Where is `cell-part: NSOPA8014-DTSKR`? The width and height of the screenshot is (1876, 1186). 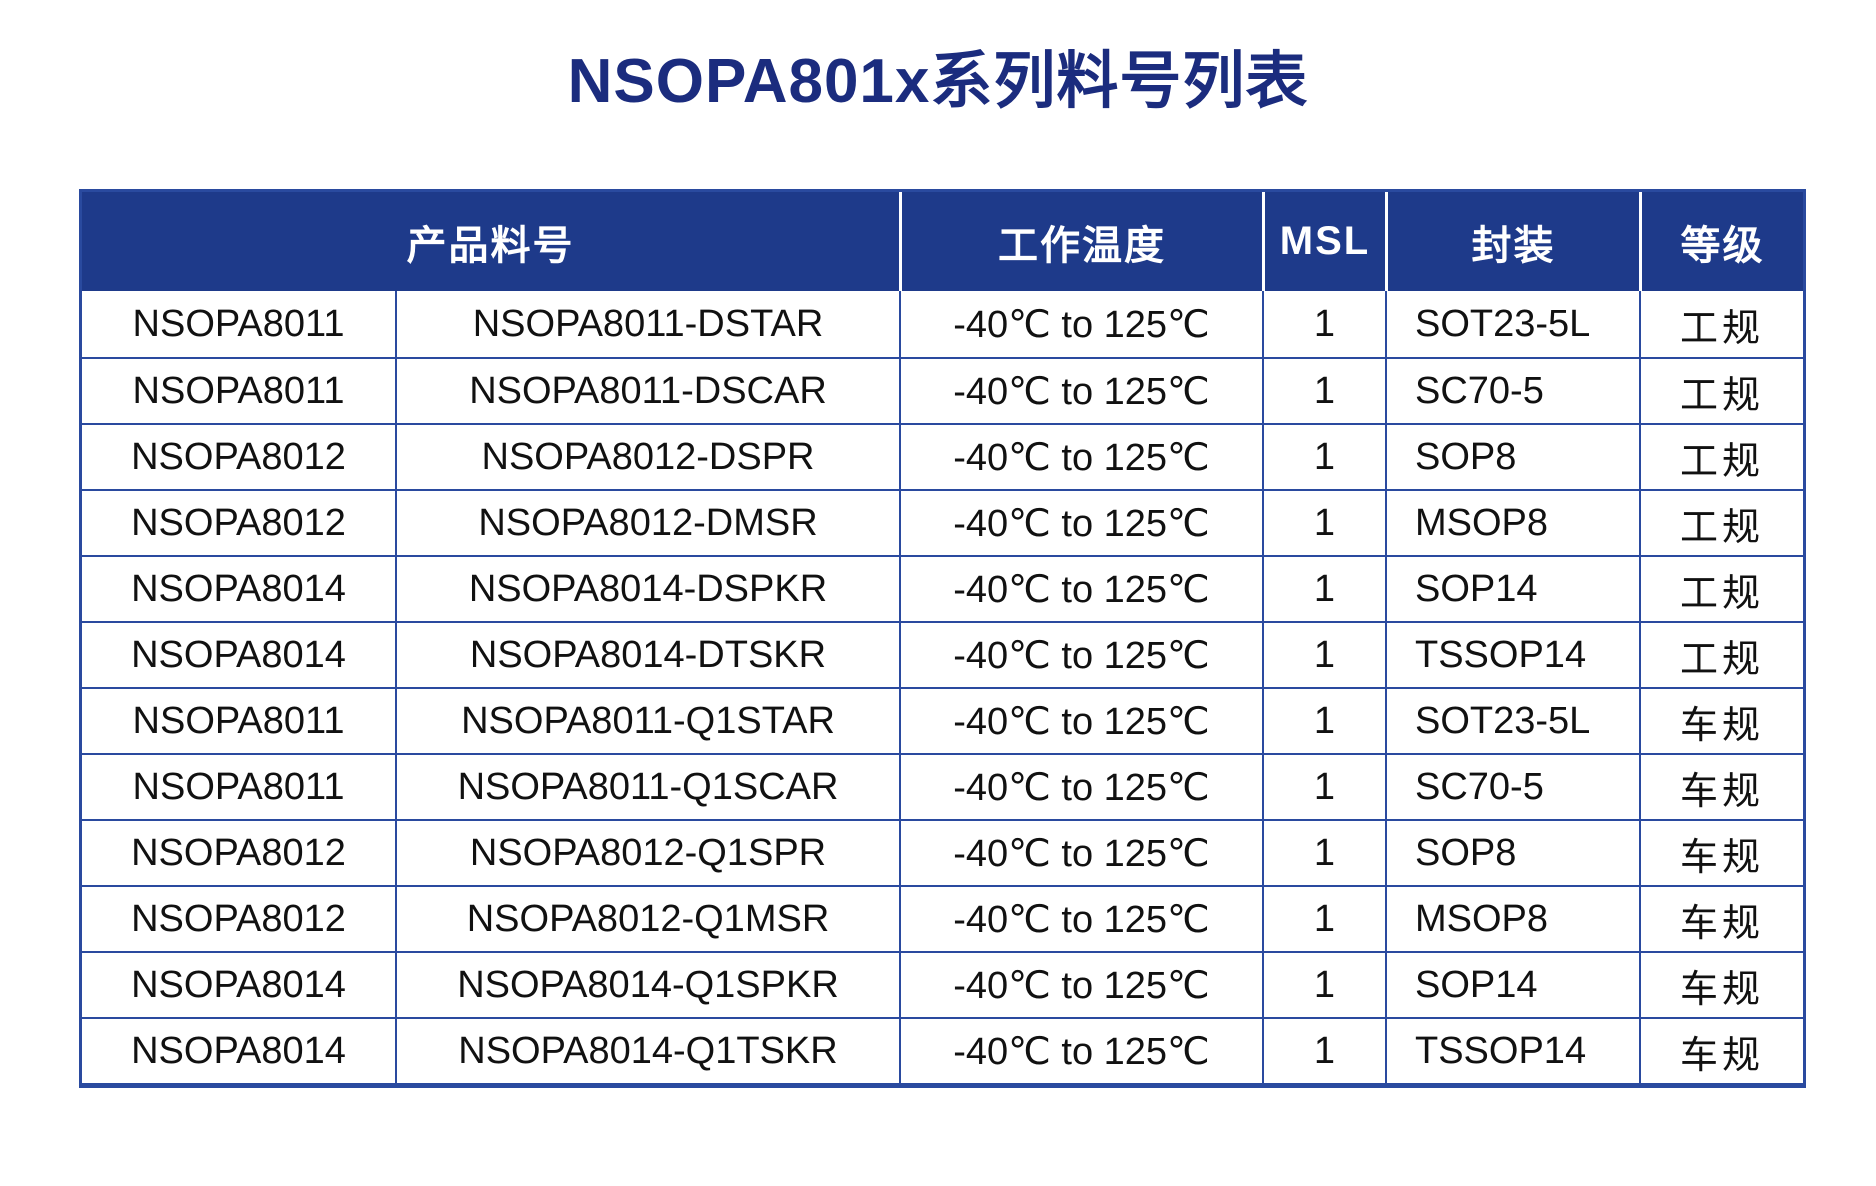
cell-part: NSOPA8014-DTSKR is located at coordinates (647, 654).